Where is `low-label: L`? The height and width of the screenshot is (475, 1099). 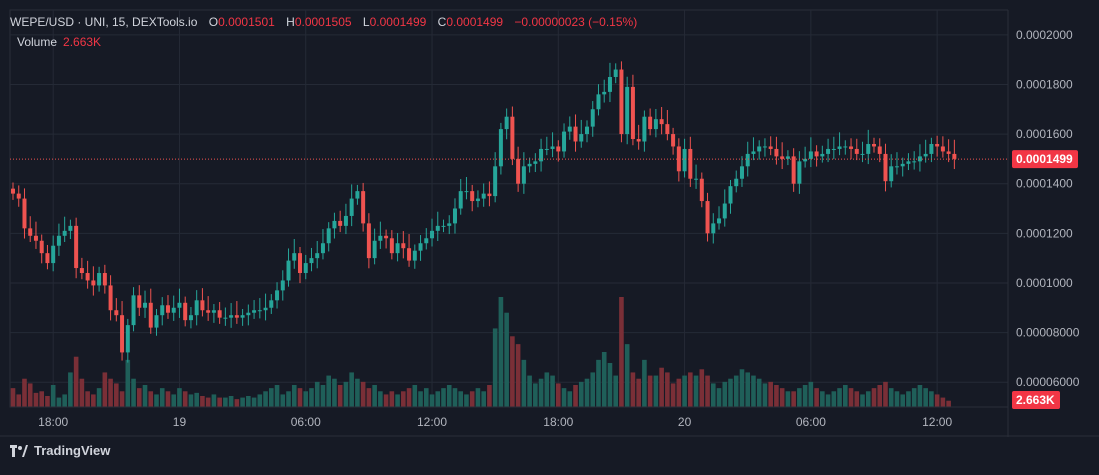 low-label: L is located at coordinates (366, 22).